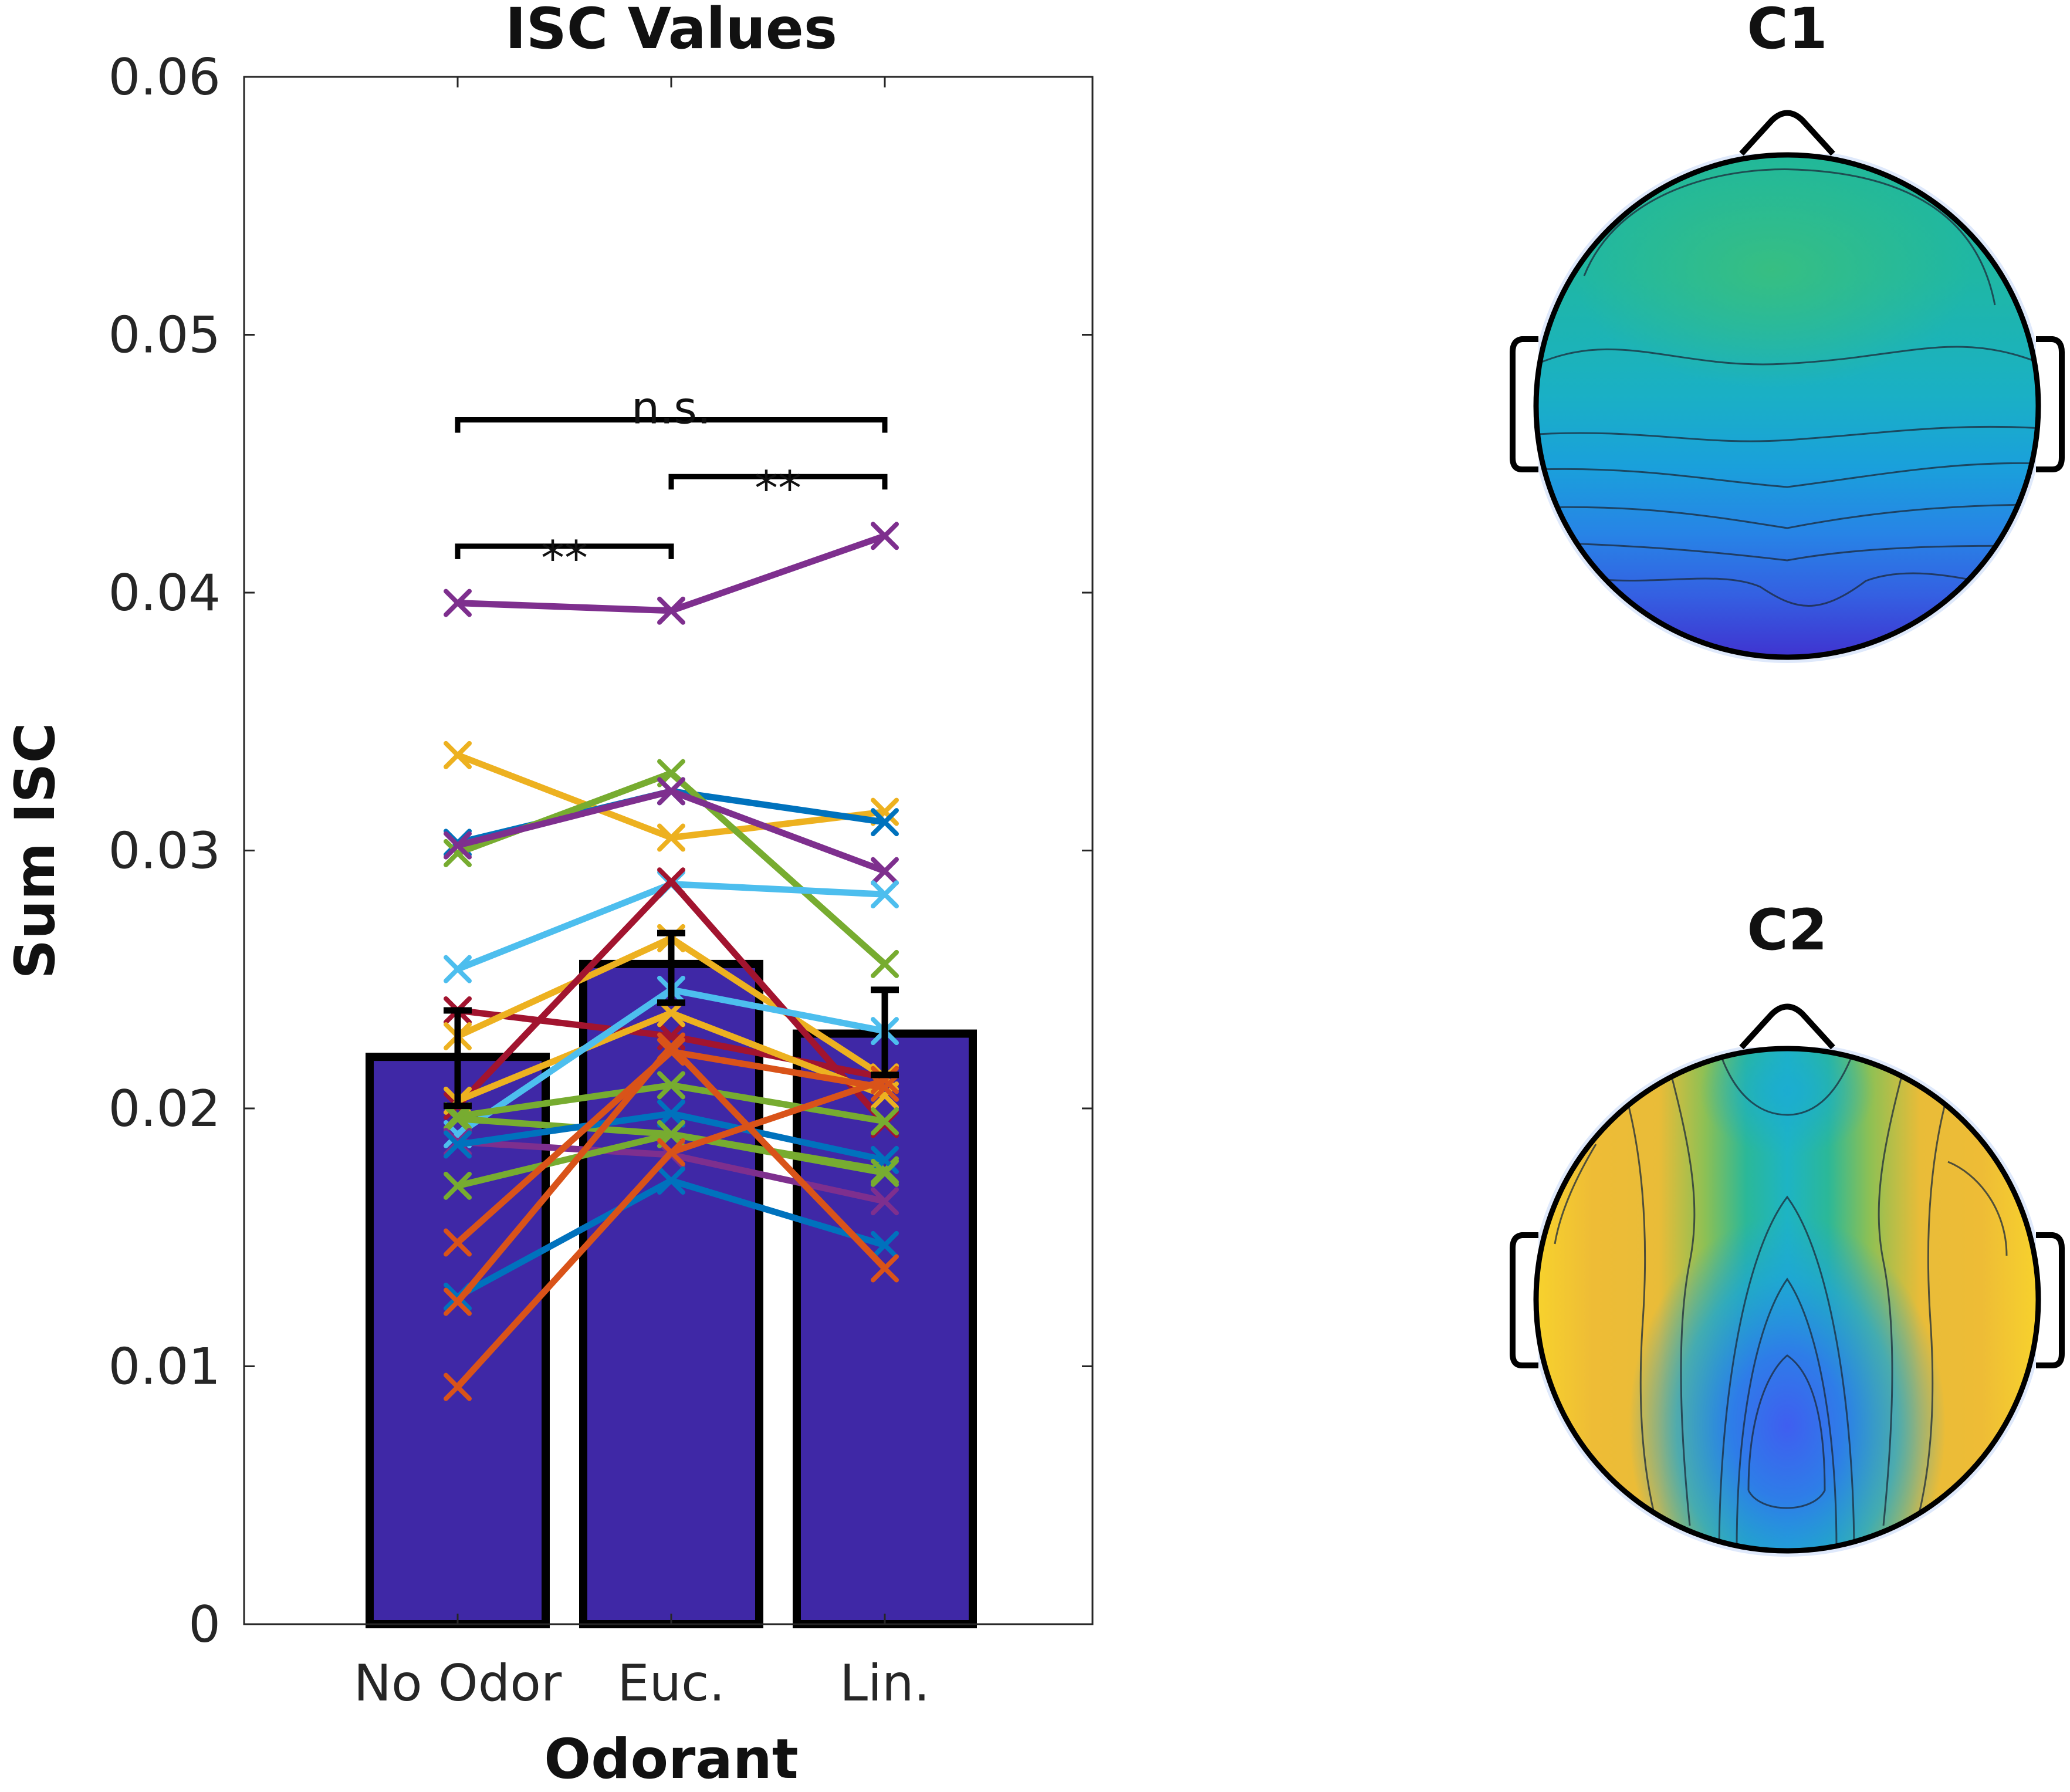 Image resolution: width=2070 pixels, height=1792 pixels. I want to click on topoplot-c2-title: C2, so click(1787, 930).